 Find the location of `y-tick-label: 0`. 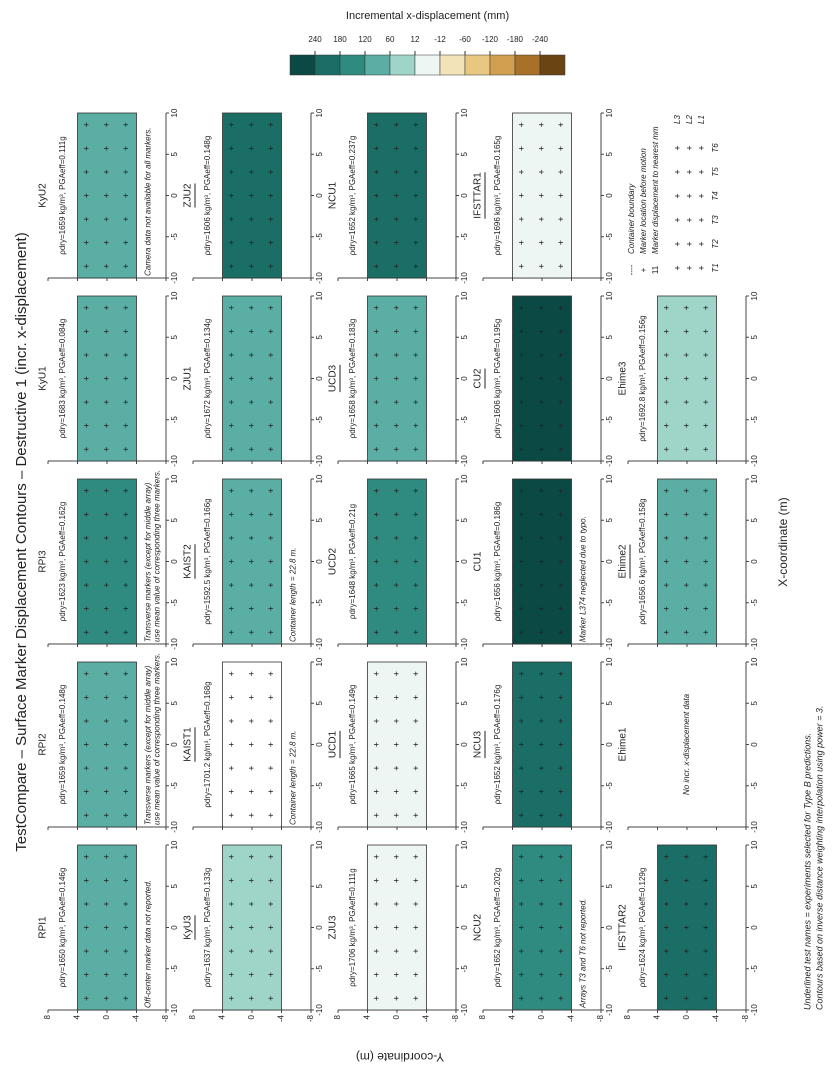

y-tick-label: 0 is located at coordinates (396, 1016).